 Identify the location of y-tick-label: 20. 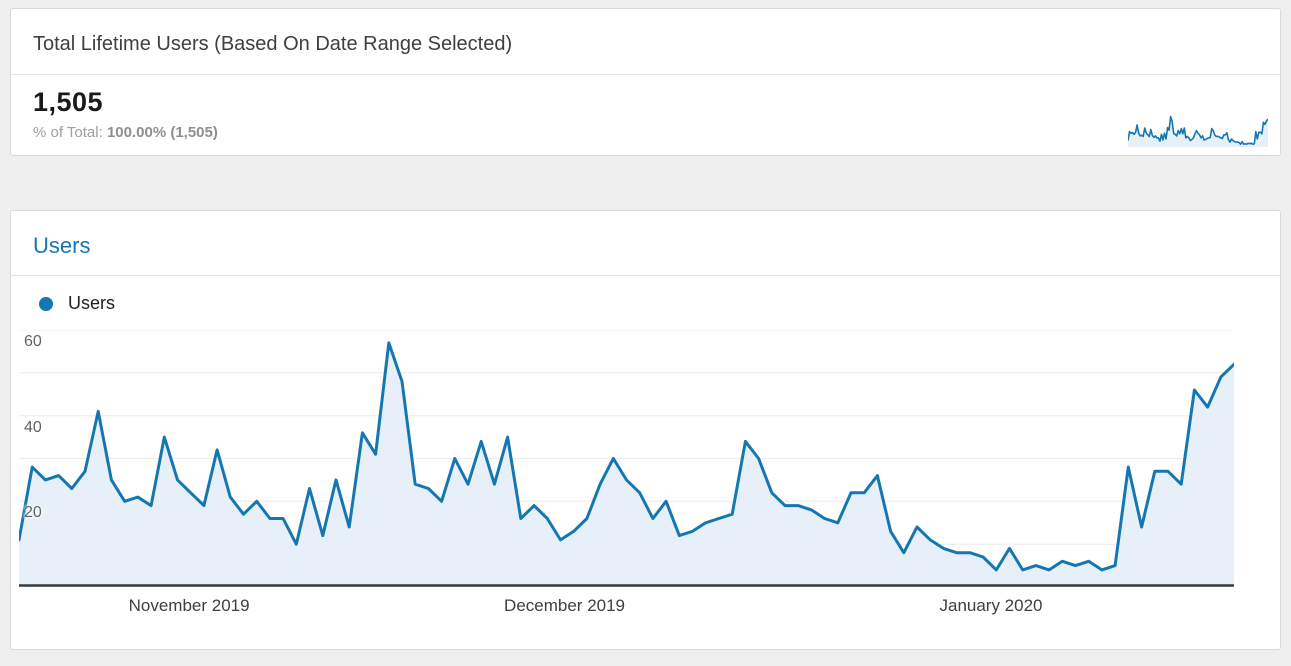
(33, 513).